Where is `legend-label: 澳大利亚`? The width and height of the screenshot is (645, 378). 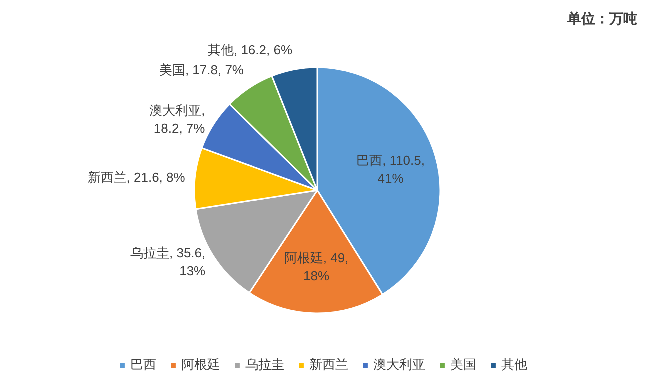 legend-label: 澳大利亚 is located at coordinates (400, 365).